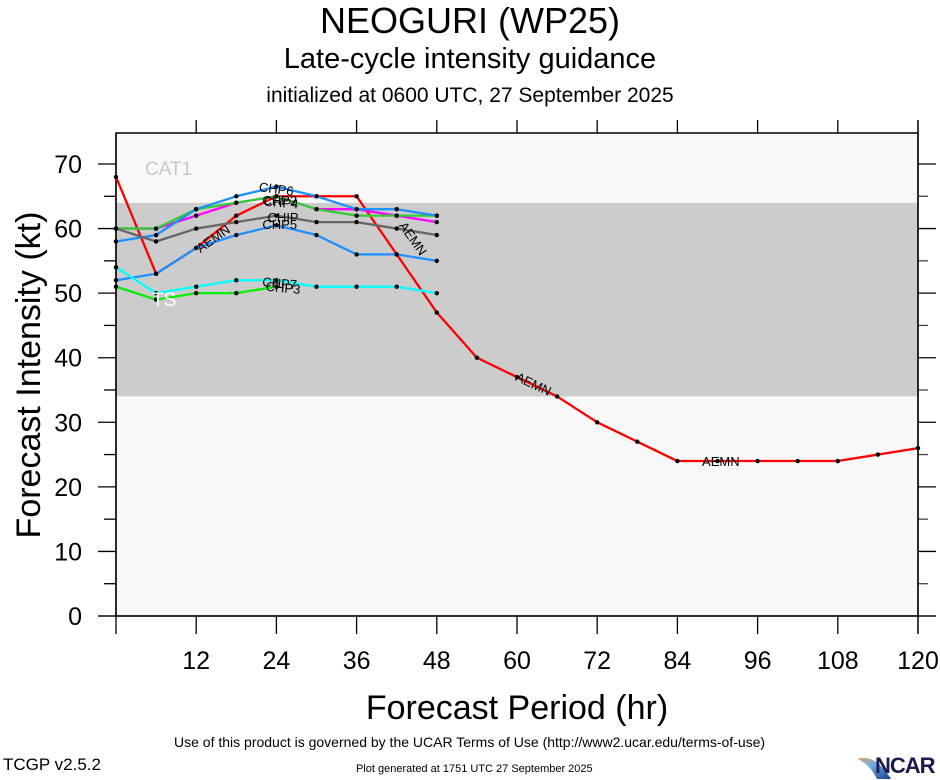 The image size is (940, 780). What do you see at coordinates (597, 661) in the screenshot?
I see `x-tick-label: 72` at bounding box center [597, 661].